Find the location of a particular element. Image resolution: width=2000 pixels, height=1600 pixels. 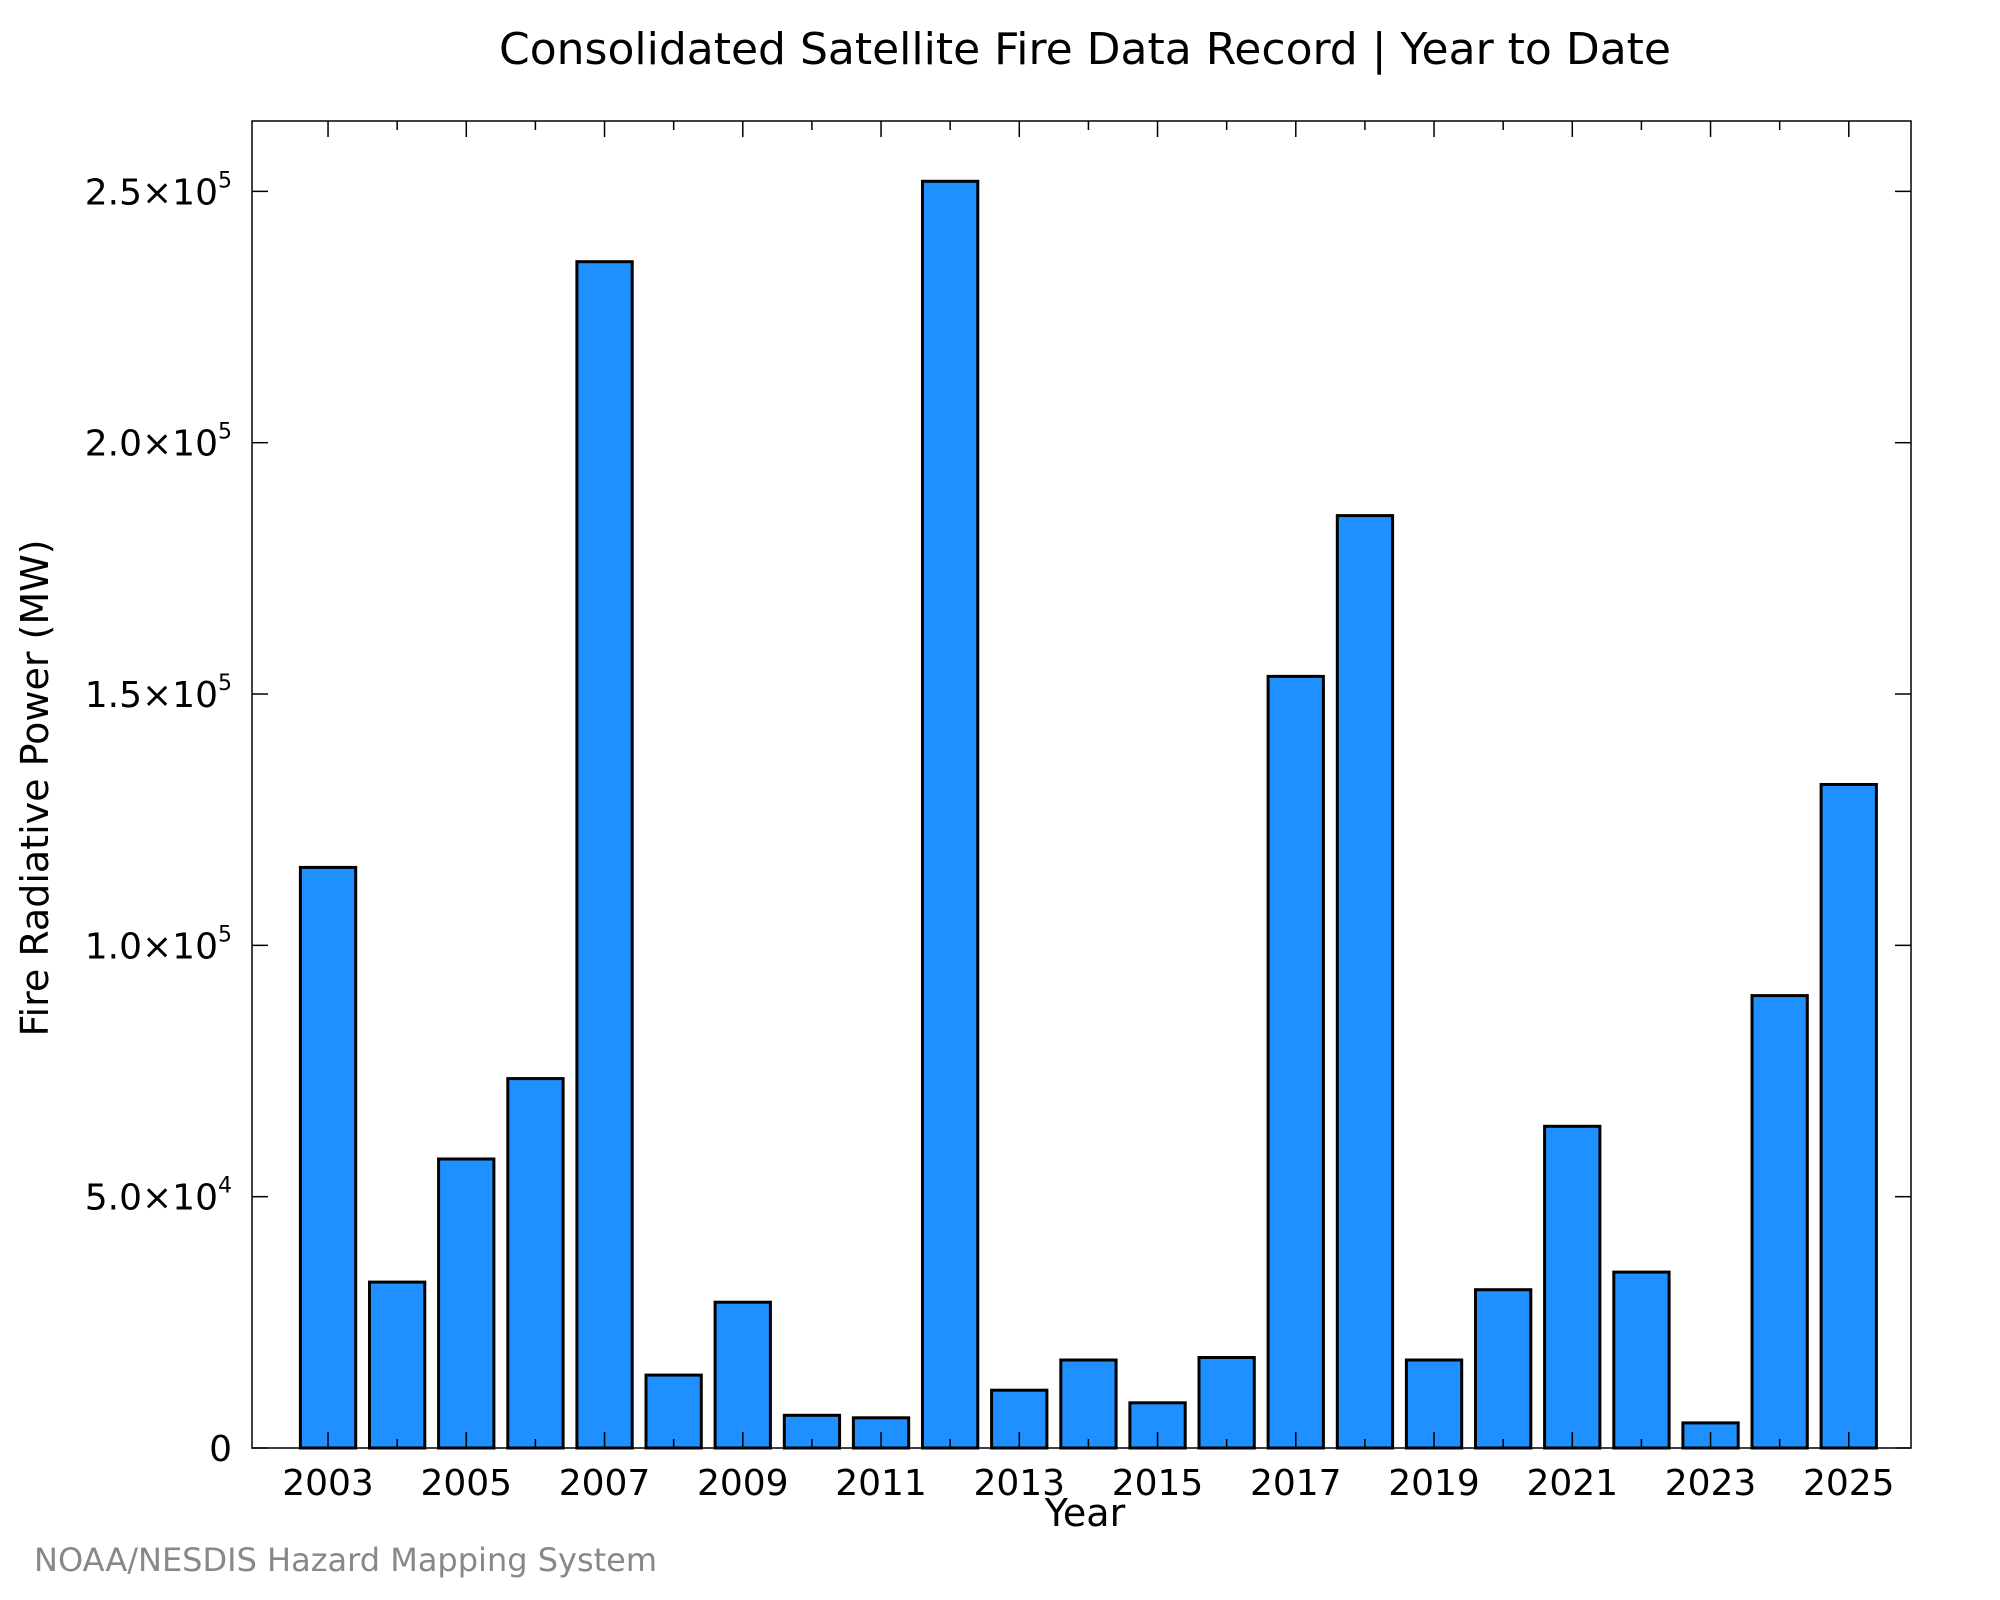

bar-2003 is located at coordinates (328, 1157).